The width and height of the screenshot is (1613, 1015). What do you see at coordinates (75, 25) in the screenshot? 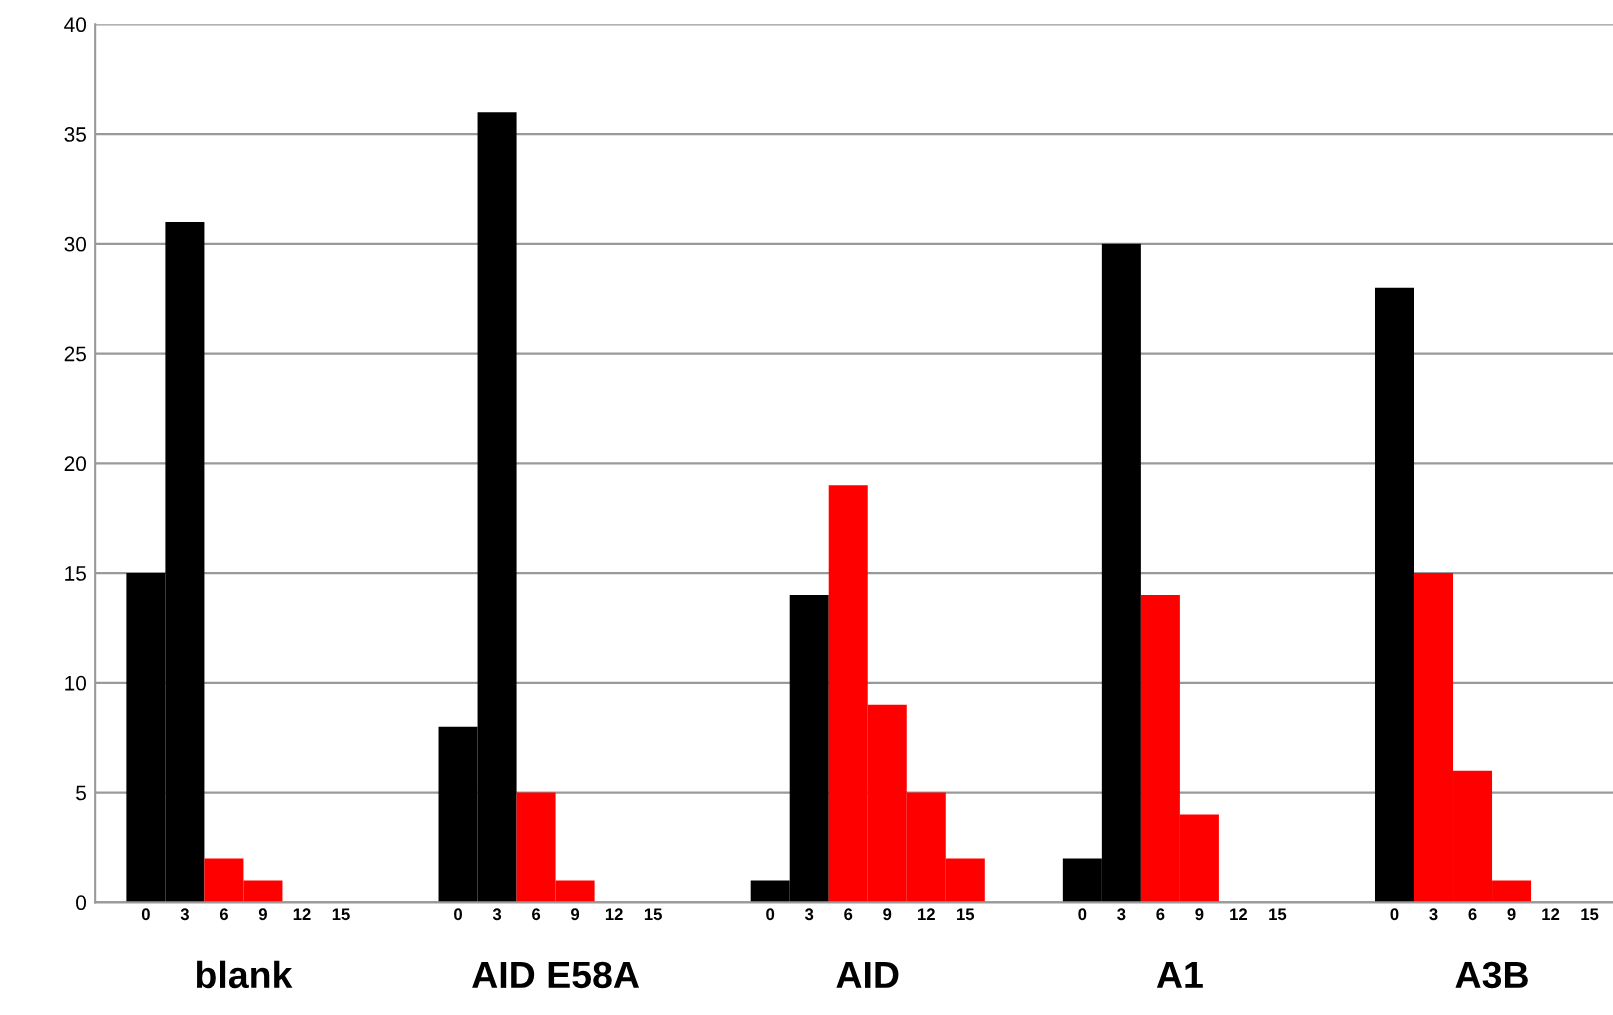
I see `y-tick-label: 40` at bounding box center [75, 25].